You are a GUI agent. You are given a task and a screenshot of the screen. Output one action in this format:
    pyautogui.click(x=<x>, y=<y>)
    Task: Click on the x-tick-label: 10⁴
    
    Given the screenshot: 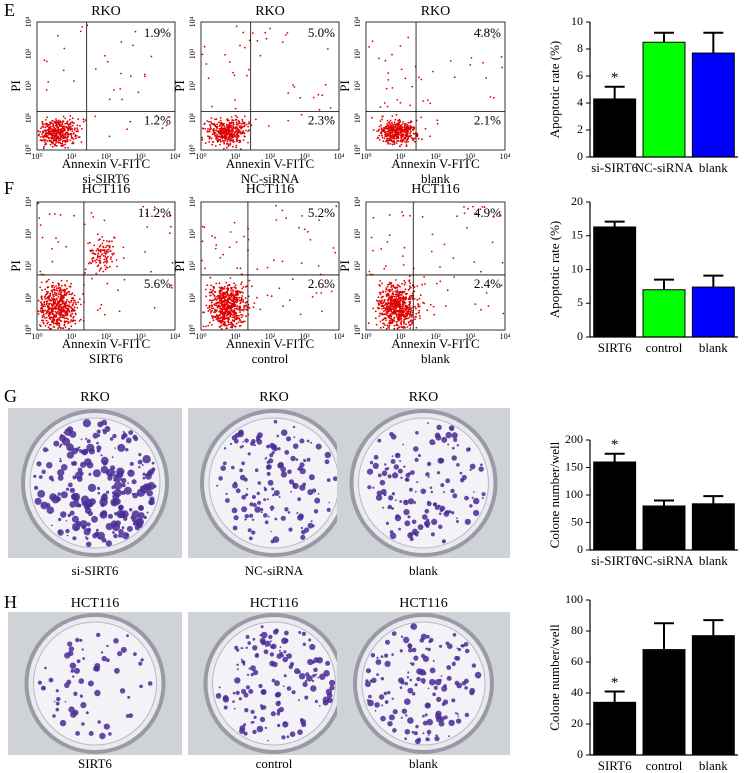 What is the action you would take?
    pyautogui.click(x=175, y=156)
    